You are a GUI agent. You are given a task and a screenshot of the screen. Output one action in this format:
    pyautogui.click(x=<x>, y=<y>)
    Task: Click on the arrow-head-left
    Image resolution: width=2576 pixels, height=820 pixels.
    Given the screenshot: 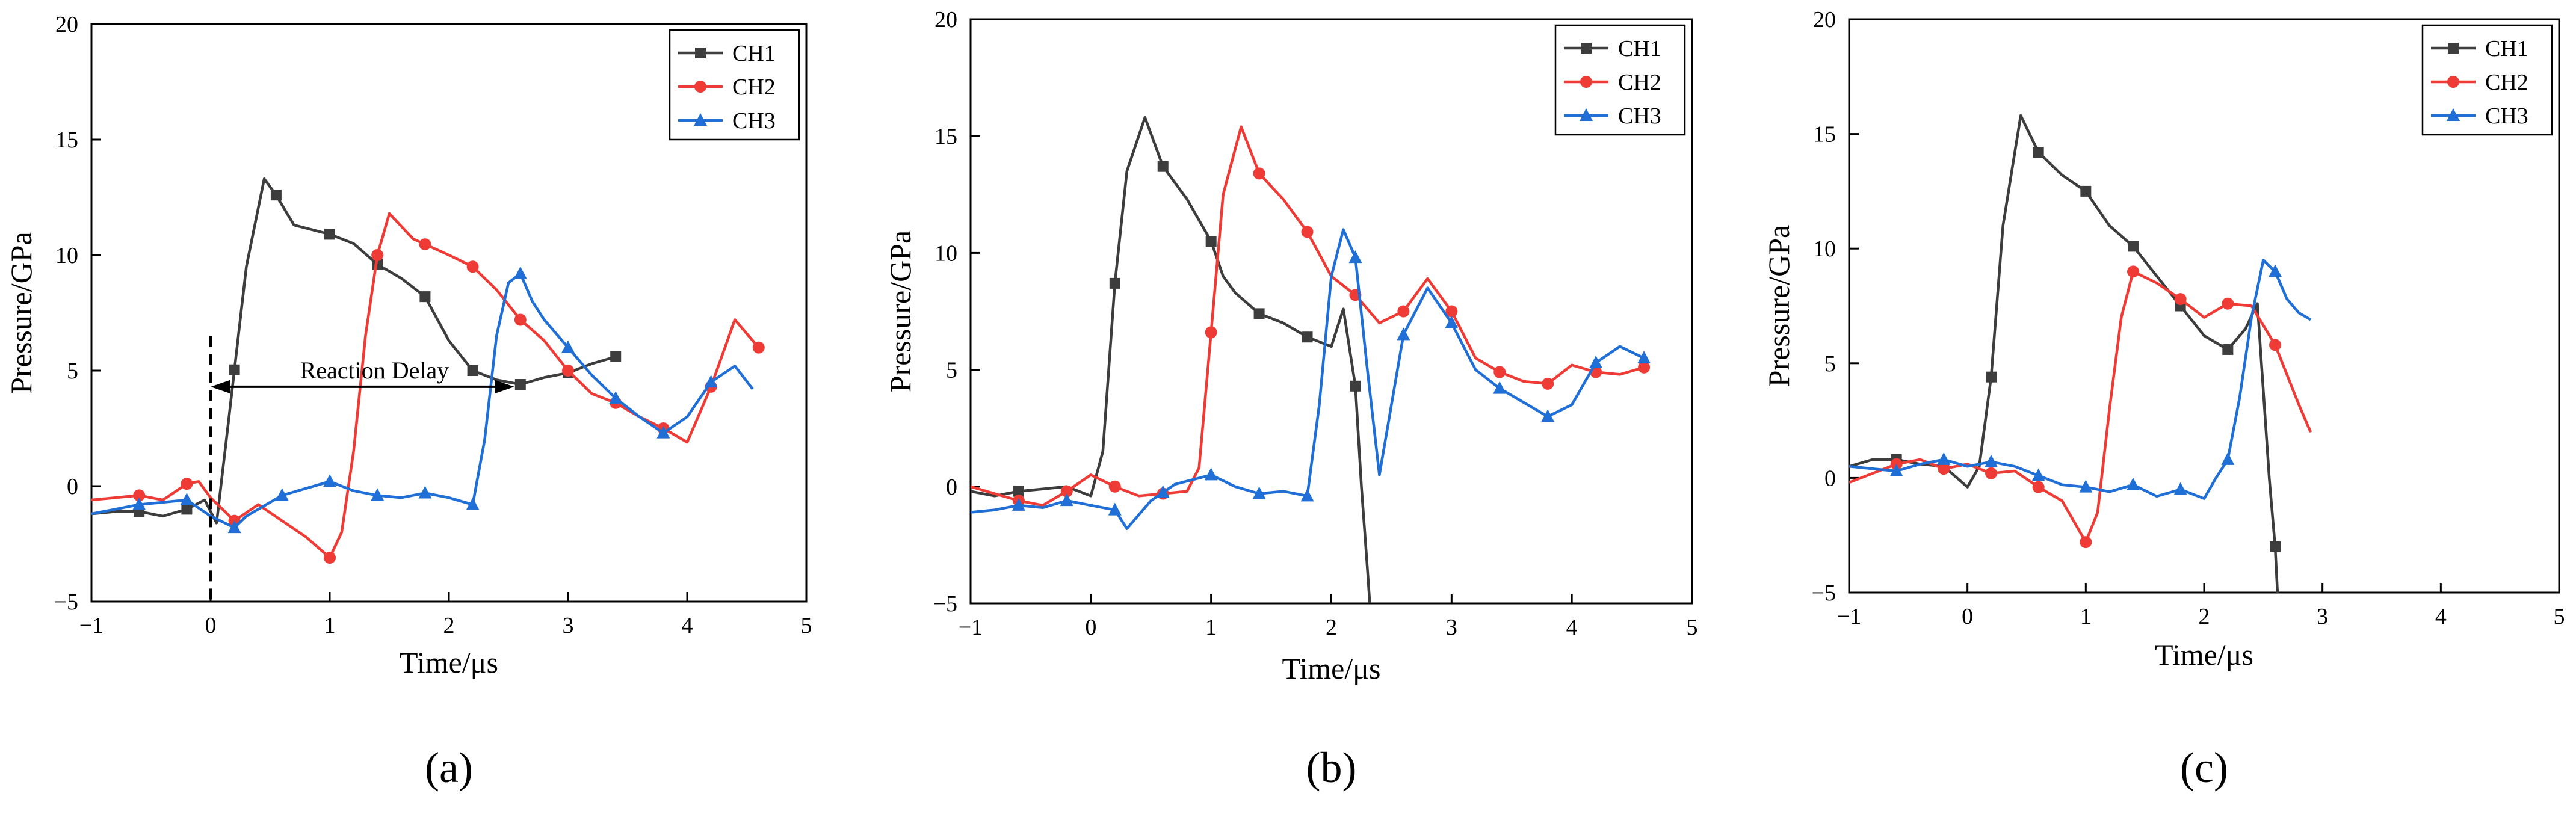 What is the action you would take?
    pyautogui.click(x=220, y=386)
    